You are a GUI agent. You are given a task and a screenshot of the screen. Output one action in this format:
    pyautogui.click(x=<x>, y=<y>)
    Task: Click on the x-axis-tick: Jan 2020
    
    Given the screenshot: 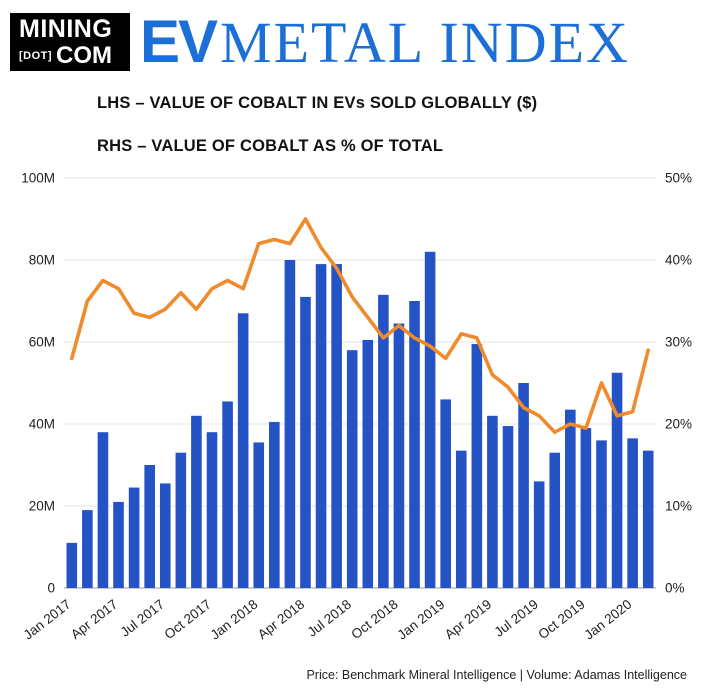 What is the action you would take?
    pyautogui.click(x=607, y=620)
    